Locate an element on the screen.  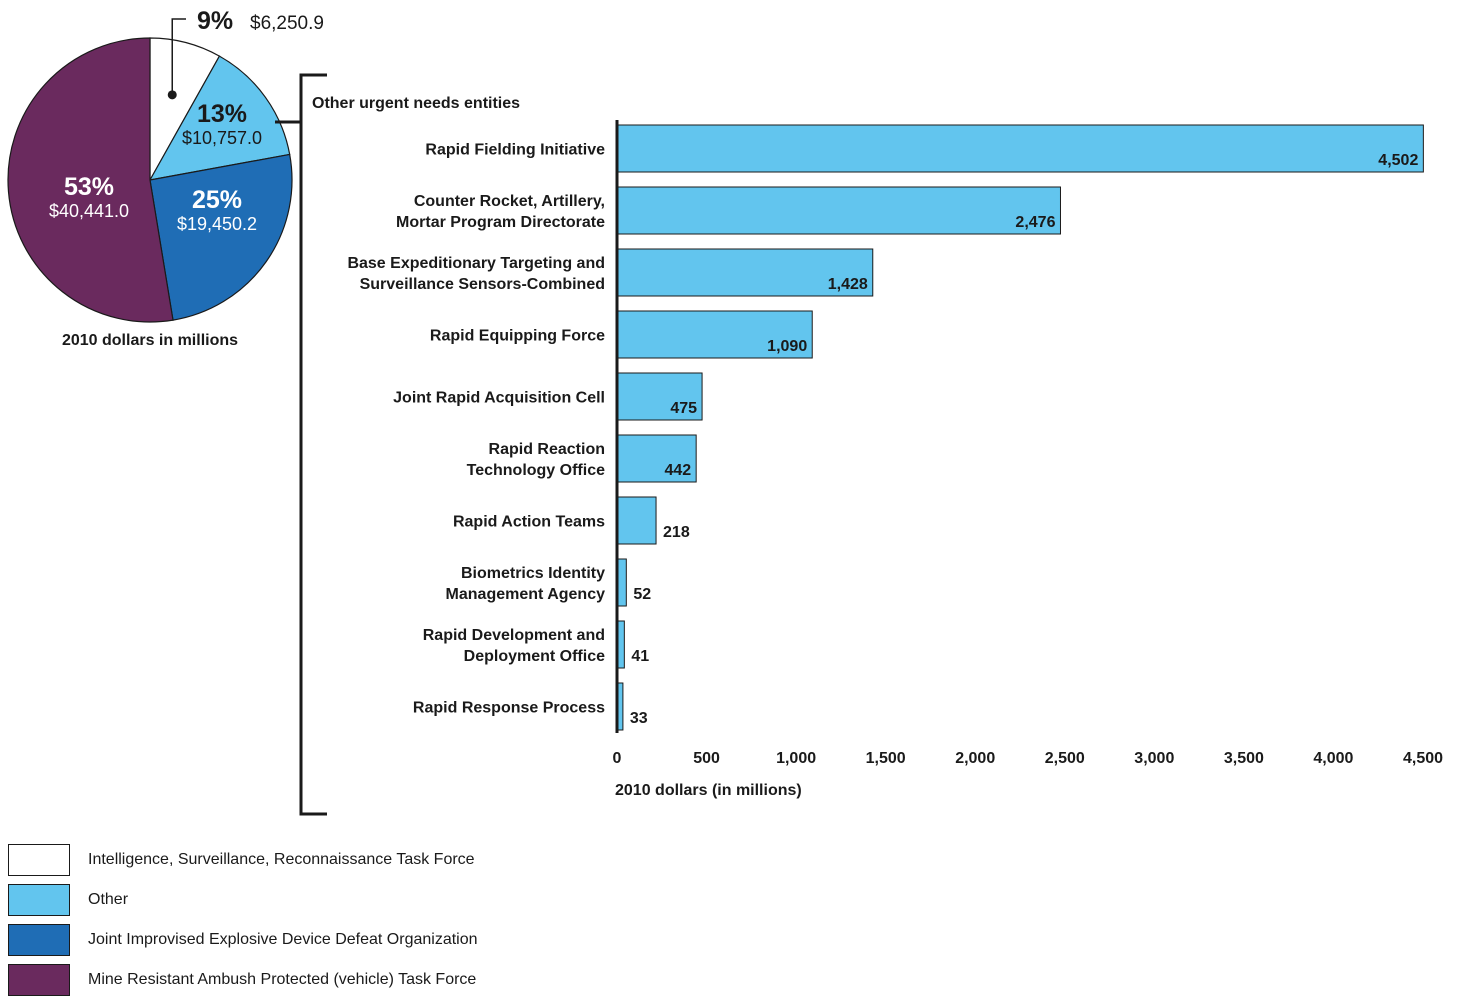
category-label: Base Expeditionary Targeting and is located at coordinates (476, 263).